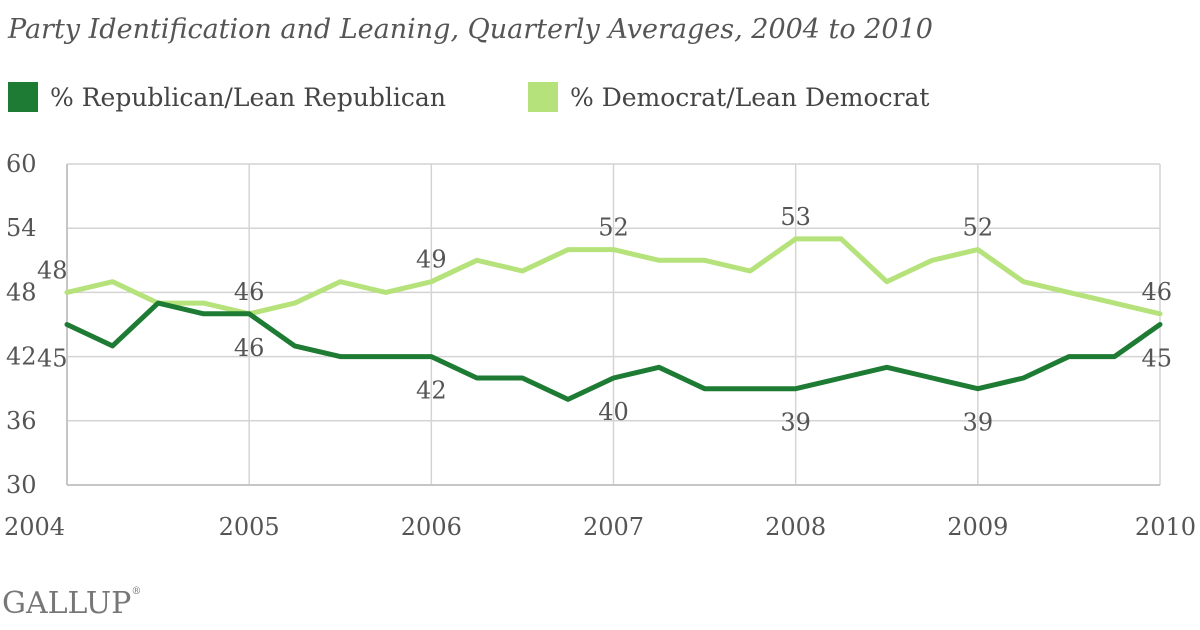  What do you see at coordinates (431, 391) in the screenshot?
I see `data-label-republican: 42` at bounding box center [431, 391].